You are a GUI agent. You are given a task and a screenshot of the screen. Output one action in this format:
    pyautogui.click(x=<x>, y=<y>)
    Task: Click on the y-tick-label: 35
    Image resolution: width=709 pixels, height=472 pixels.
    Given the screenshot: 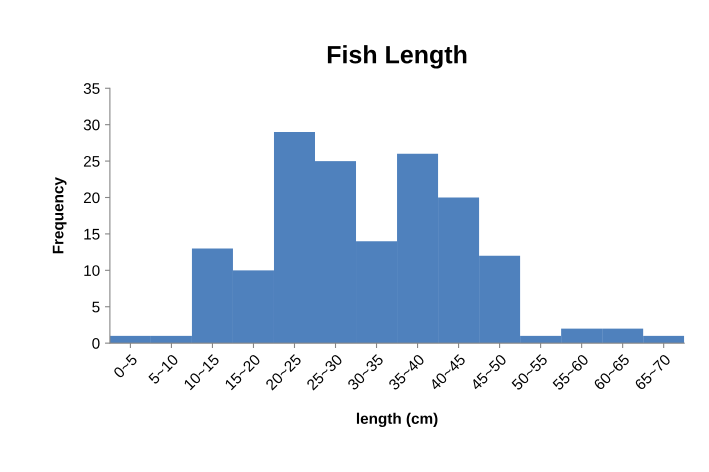 What is the action you would take?
    pyautogui.click(x=92, y=88)
    